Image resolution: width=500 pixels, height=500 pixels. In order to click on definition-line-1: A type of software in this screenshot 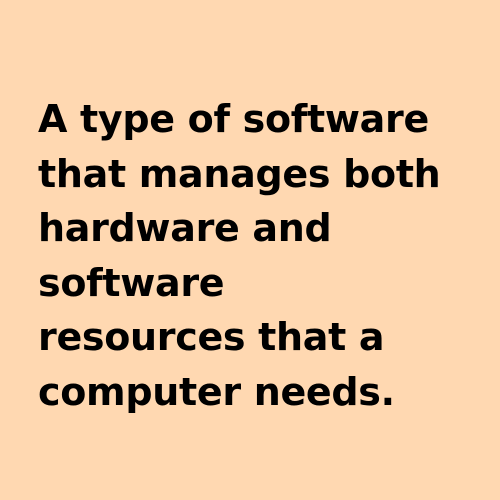, I will do `click(233, 119)`.